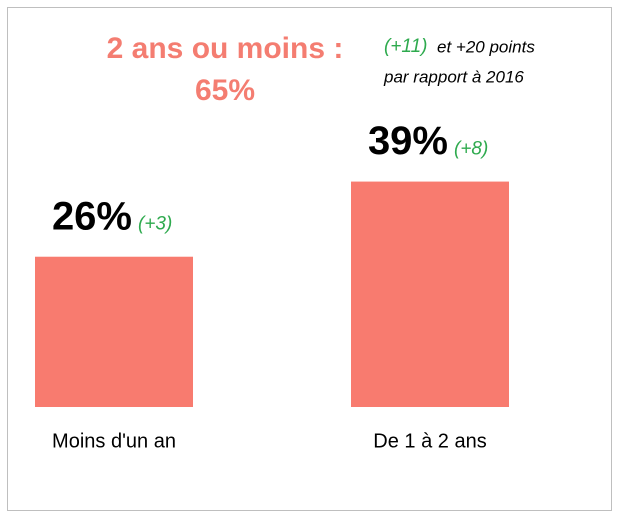 This screenshot has height=518, width=619. Describe the element at coordinates (453, 76) in the screenshot. I see `annotation-text: par rapport à 2016` at that location.